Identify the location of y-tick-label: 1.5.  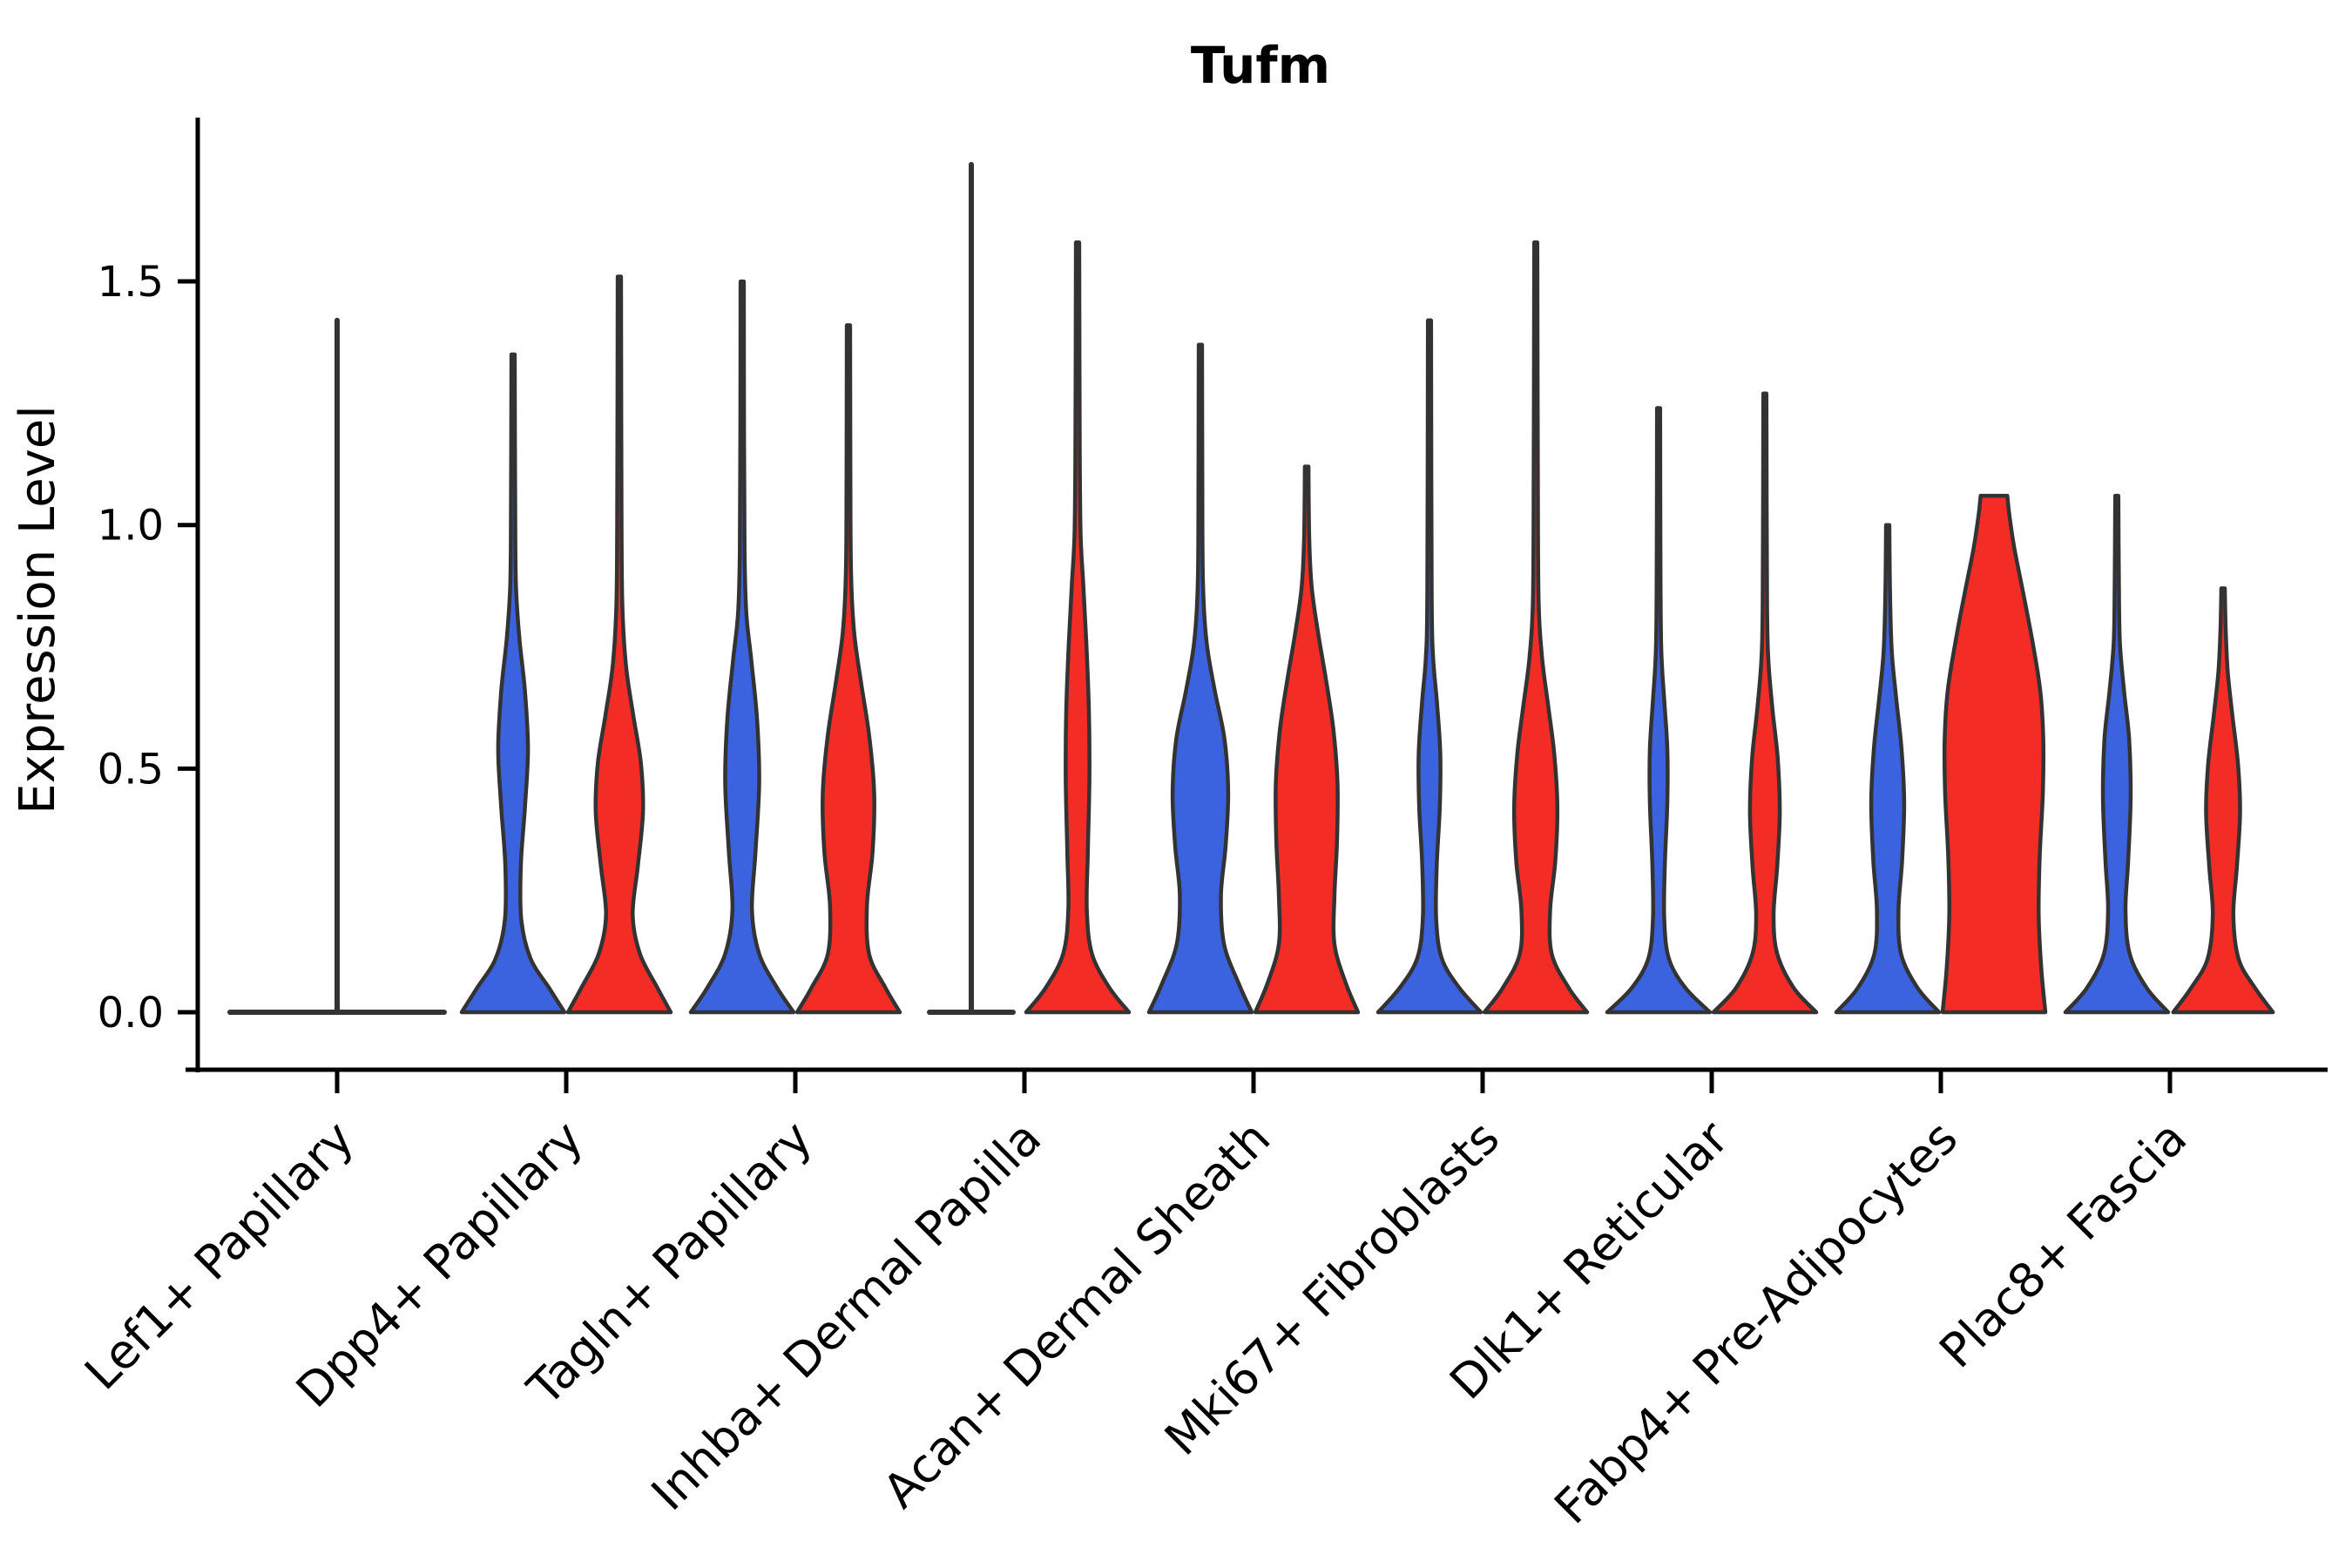
(131, 282).